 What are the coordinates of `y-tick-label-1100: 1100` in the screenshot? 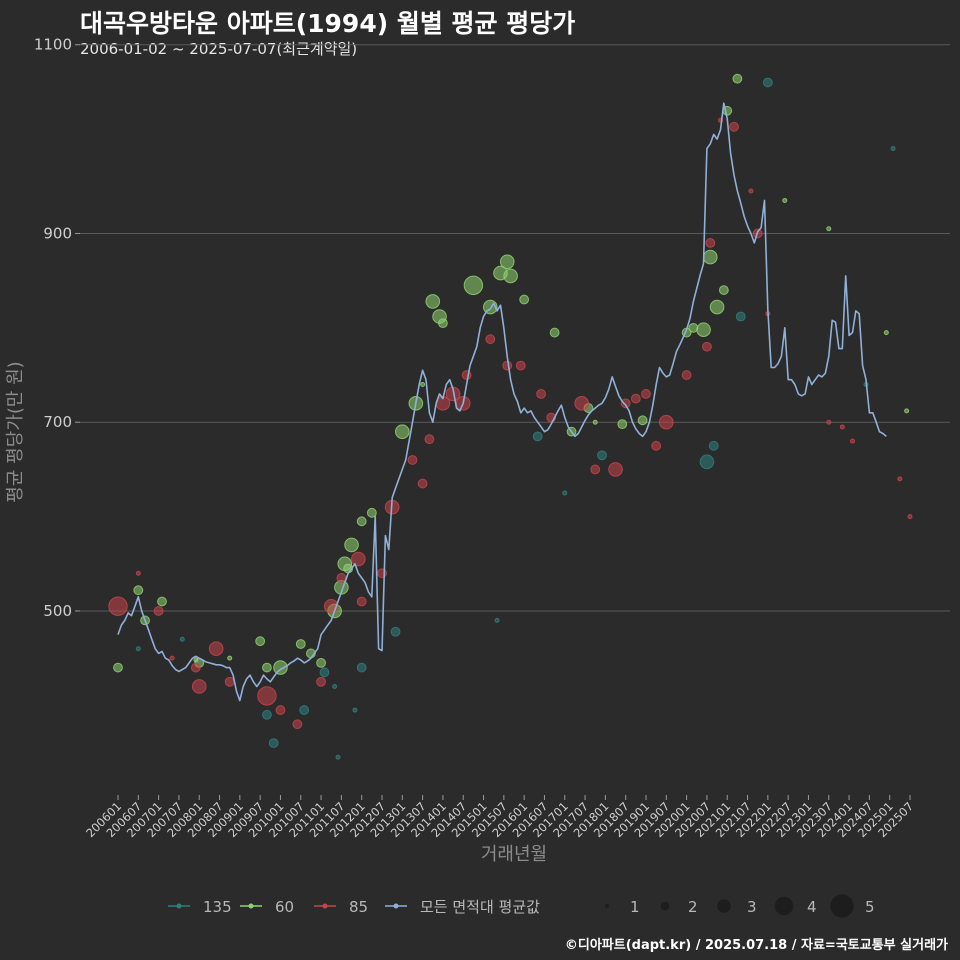 It's located at (53, 45).